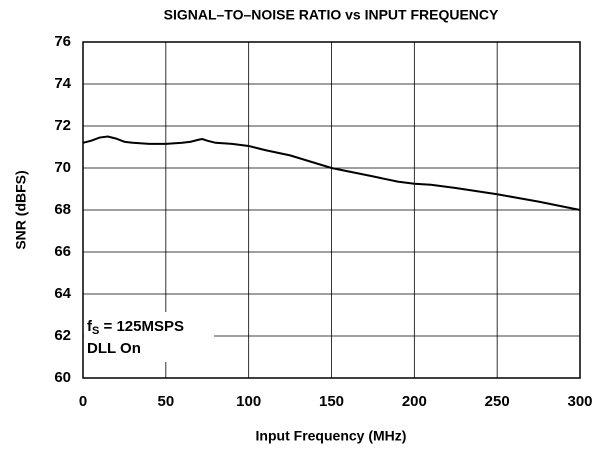 Image resolution: width=608 pixels, height=450 pixels. What do you see at coordinates (90, 326) in the screenshot?
I see `annotation-symbol: f` at bounding box center [90, 326].